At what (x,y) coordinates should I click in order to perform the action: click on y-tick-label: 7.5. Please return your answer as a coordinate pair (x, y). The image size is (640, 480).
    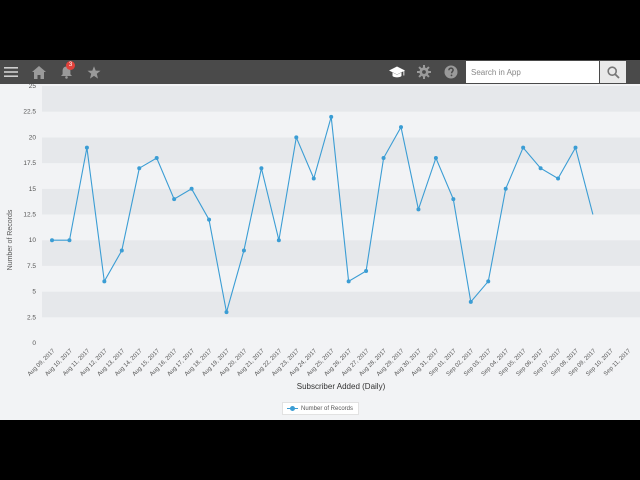
    Looking at the image, I should click on (31, 266).